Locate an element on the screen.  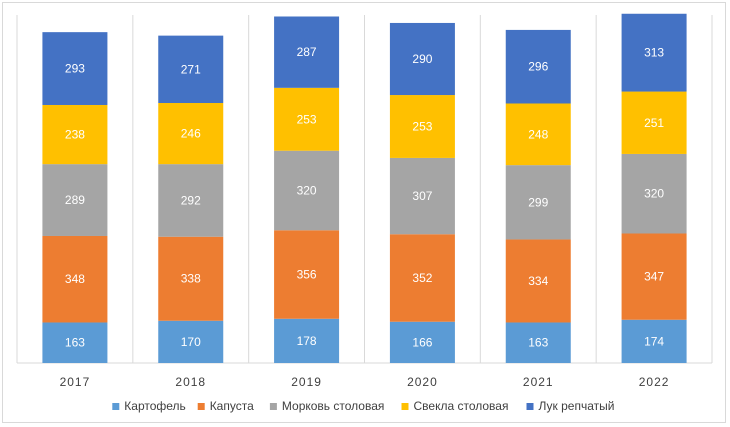
x-tick-label: 2018 is located at coordinates (190, 382).